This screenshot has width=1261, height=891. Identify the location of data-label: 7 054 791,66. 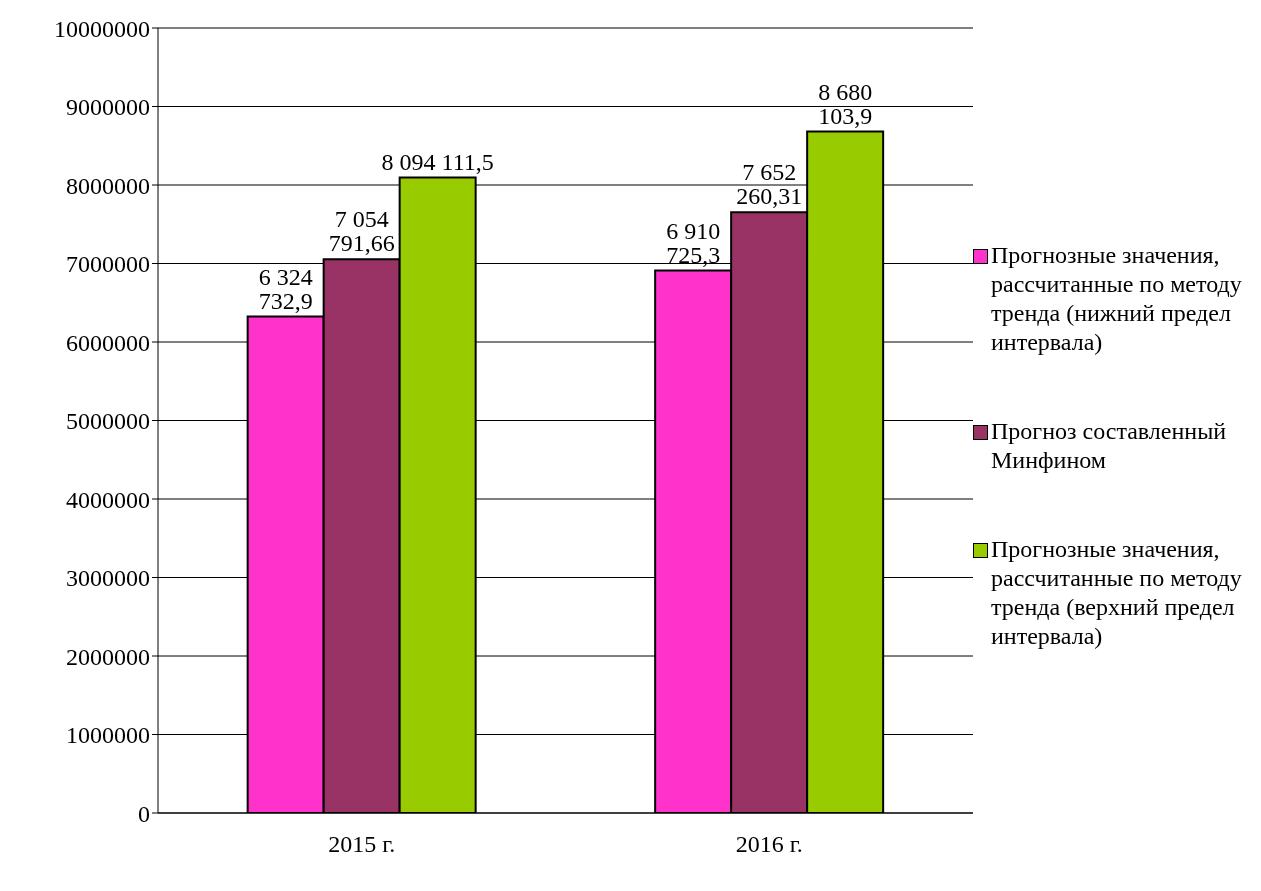
(361, 231).